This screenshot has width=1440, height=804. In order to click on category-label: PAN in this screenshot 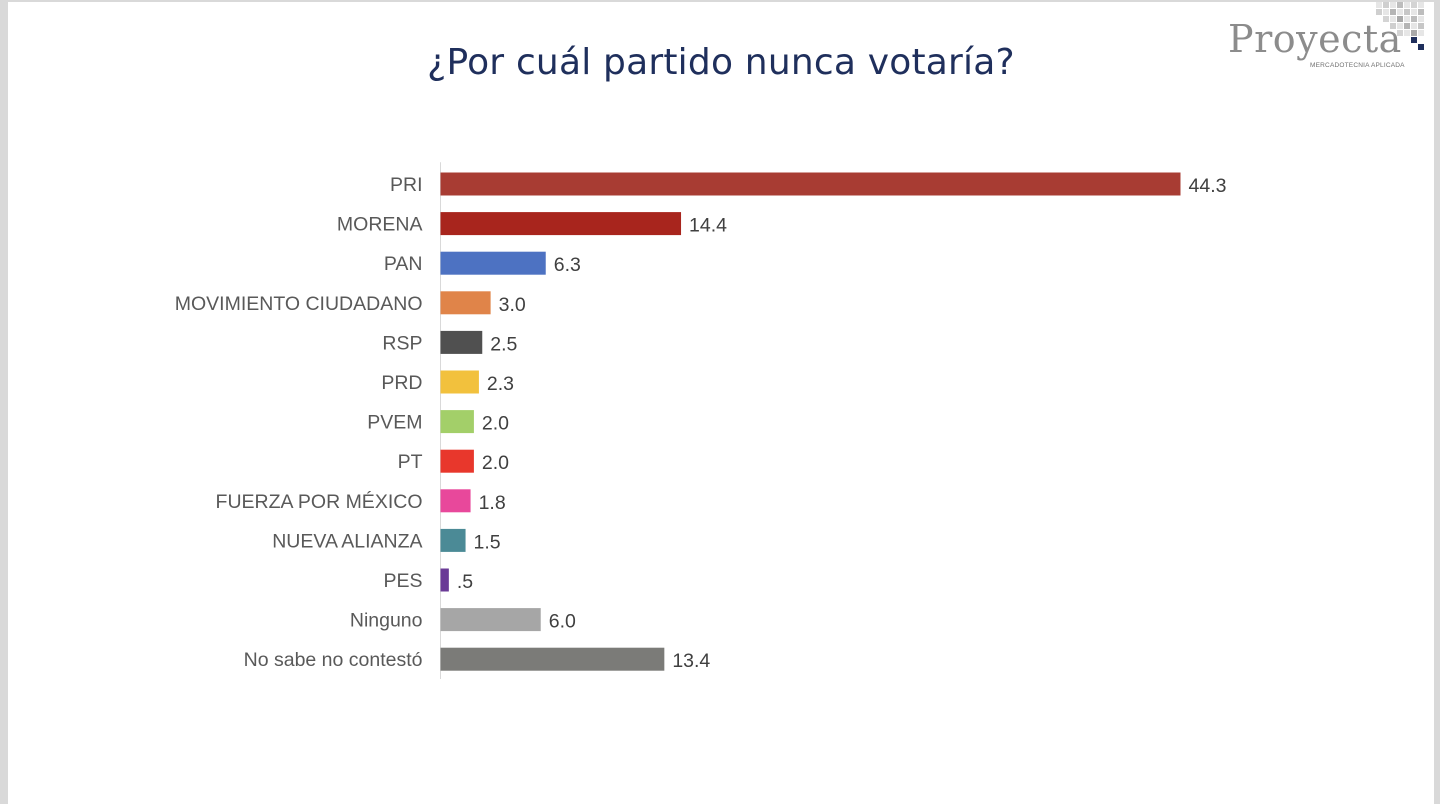, I will do `click(403, 264)`.